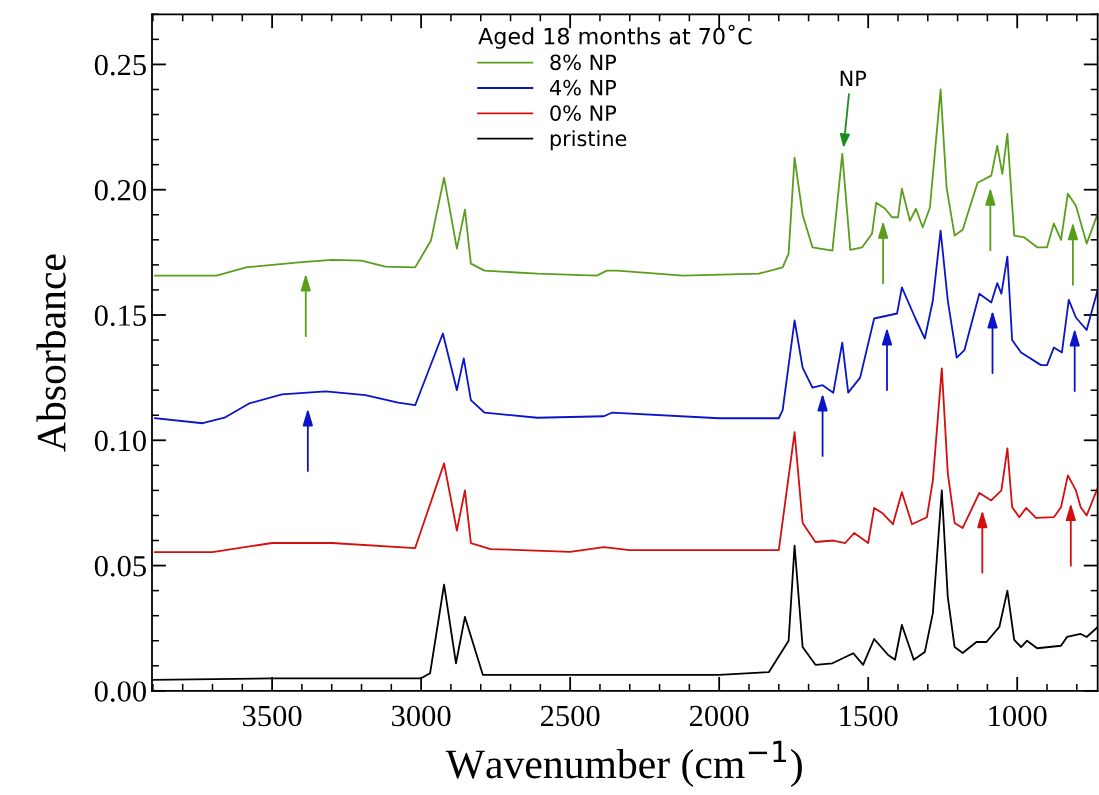 Image resolution: width=1099 pixels, height=795 pixels. I want to click on x-tick-label: 2000, so click(719, 716).